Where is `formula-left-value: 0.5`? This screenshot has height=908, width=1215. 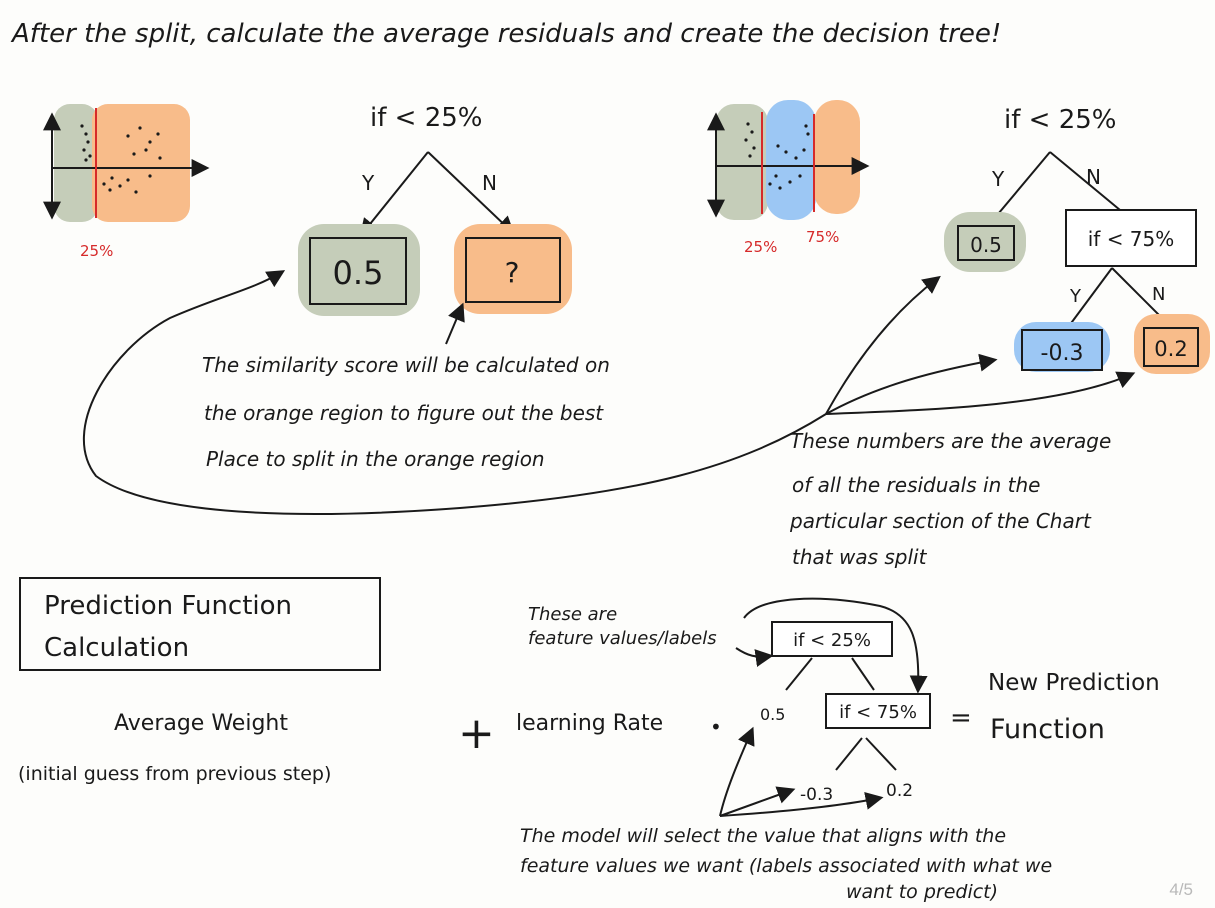
formula-left-value: 0.5 is located at coordinates (772, 714).